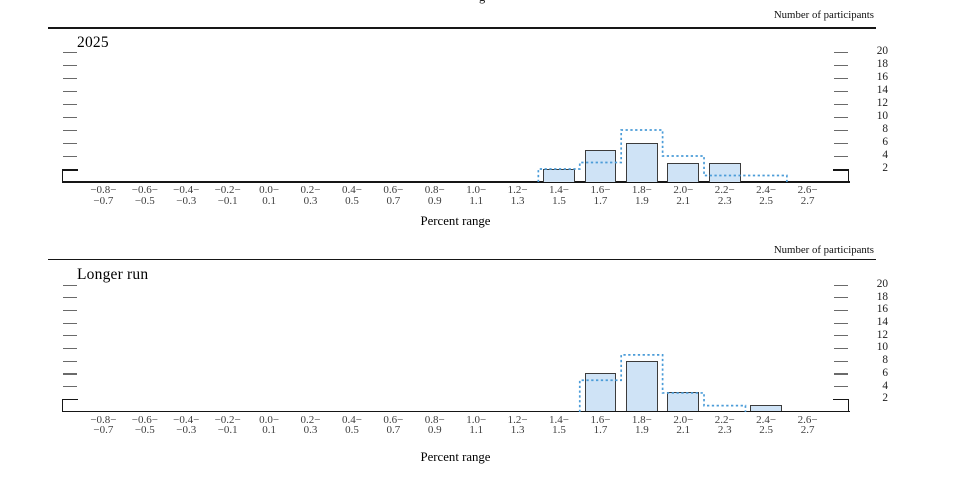 The image size is (978, 486). Describe the element at coordinates (113, 274) in the screenshot. I see `panel-title: Longer run` at that location.